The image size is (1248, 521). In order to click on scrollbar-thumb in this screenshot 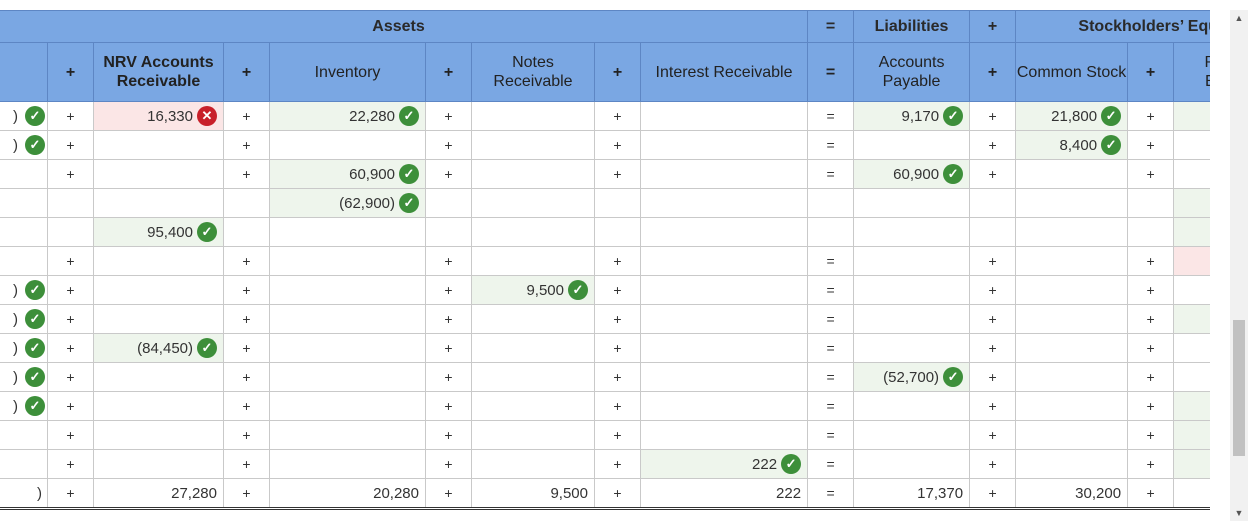, I will do `click(1239, 388)`.